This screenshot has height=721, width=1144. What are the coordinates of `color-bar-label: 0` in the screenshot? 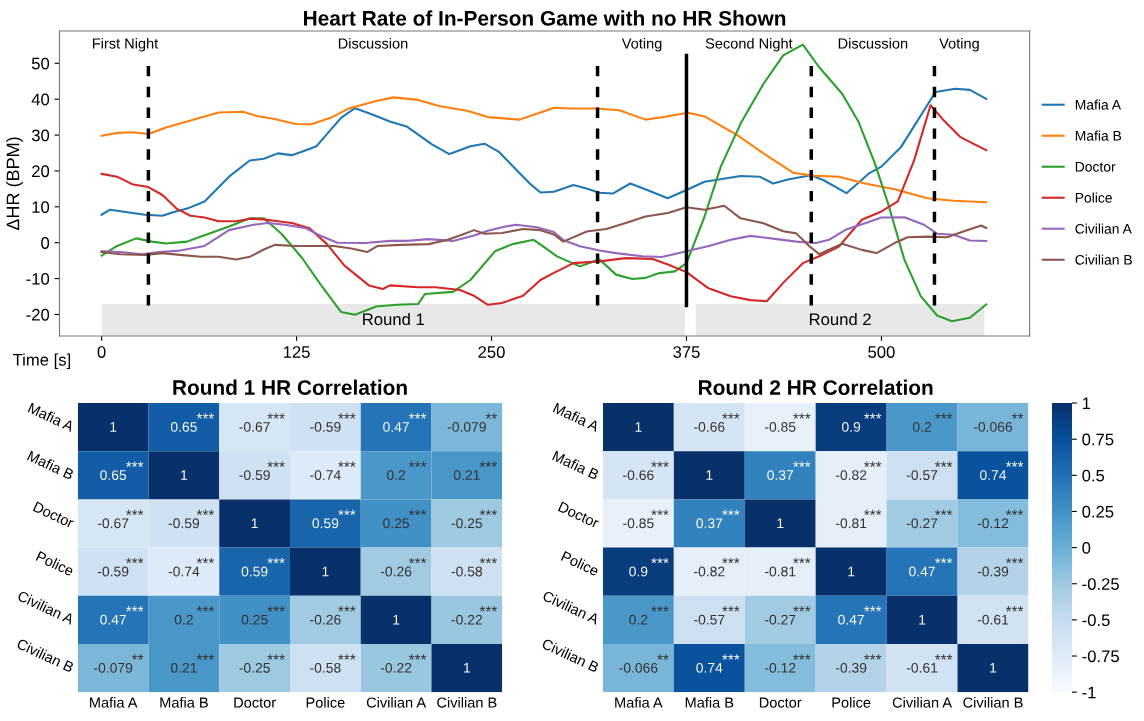 It's located at (1086, 548).